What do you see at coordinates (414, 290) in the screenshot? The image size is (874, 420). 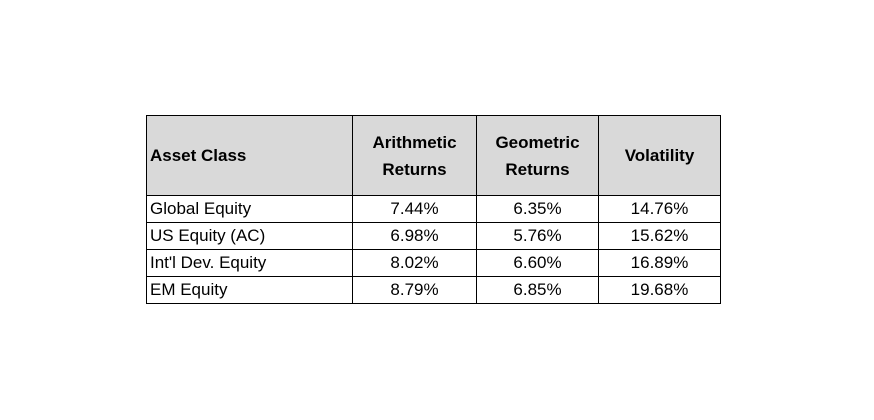 I see `cell-arithmetic-returns: 8.79%` at bounding box center [414, 290].